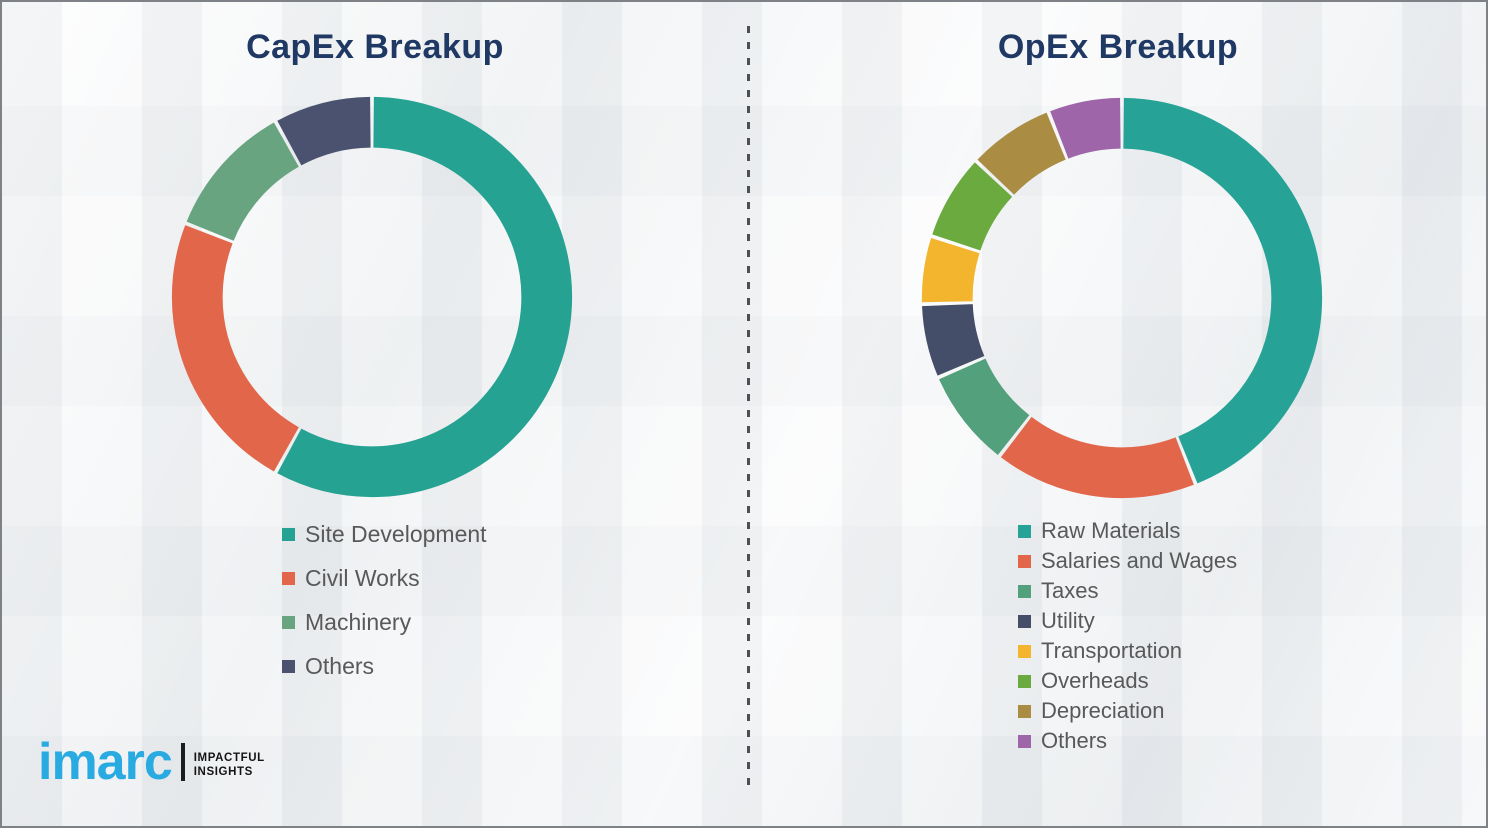  Describe the element at coordinates (362, 577) in the screenshot. I see `legend-label: Civil Works` at that location.